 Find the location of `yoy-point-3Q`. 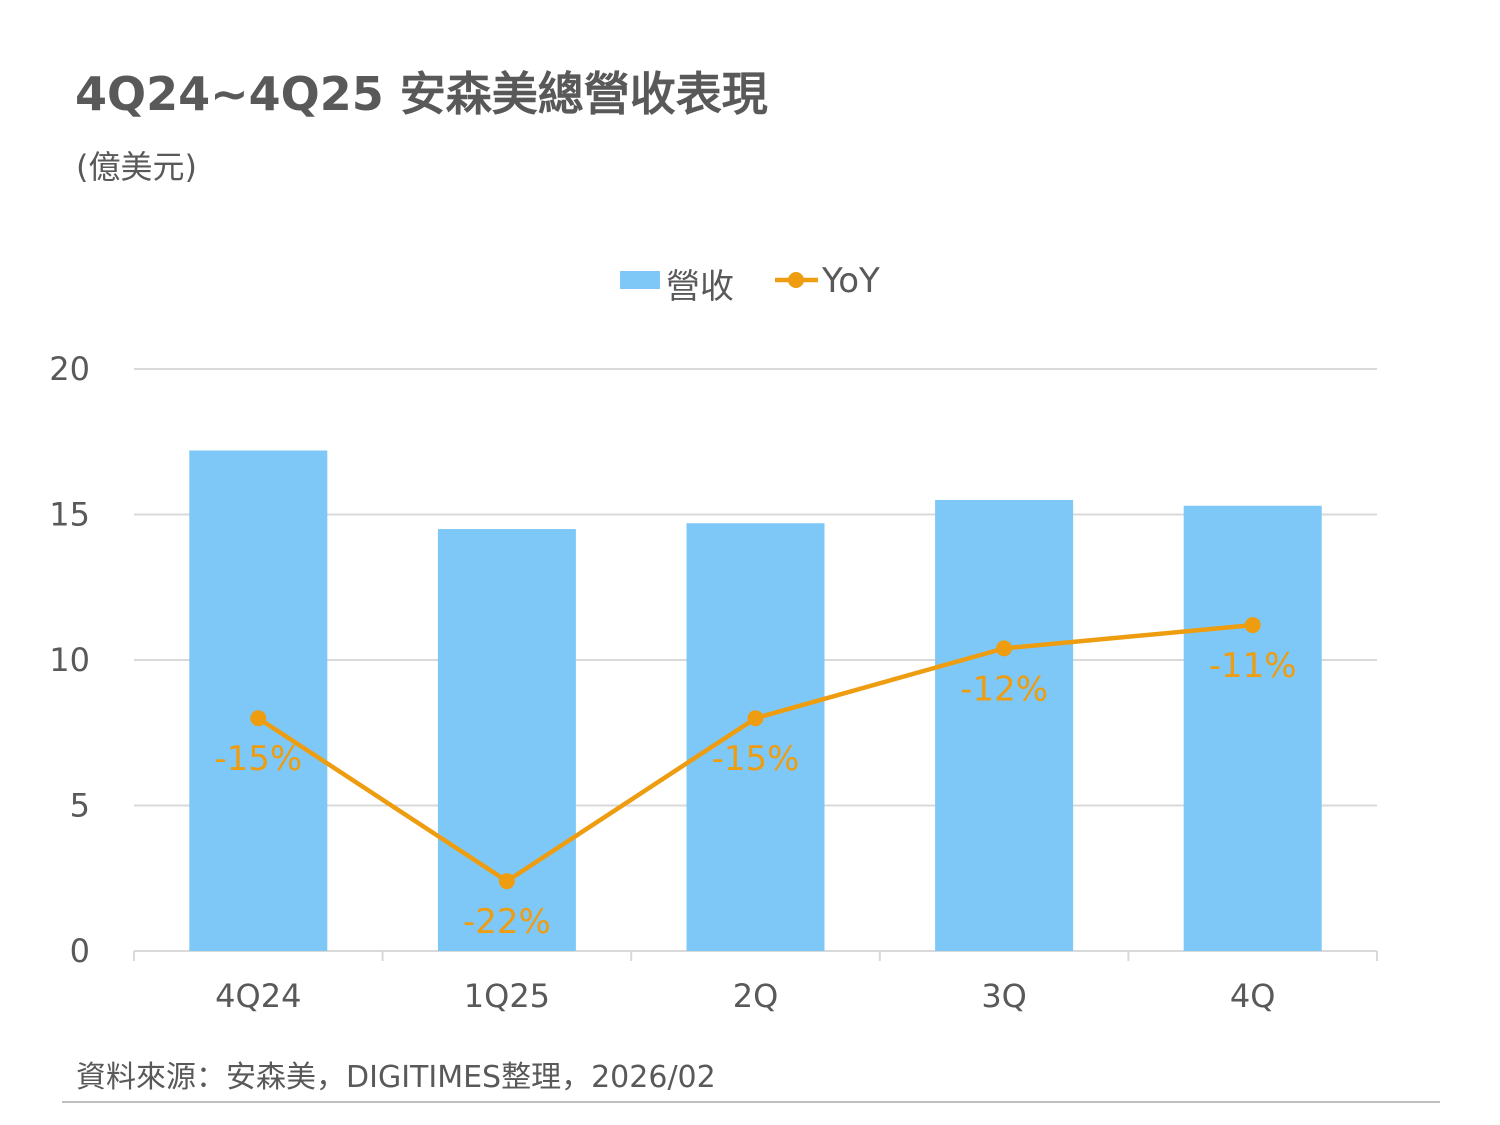

yoy-point-3Q is located at coordinates (1004, 648).